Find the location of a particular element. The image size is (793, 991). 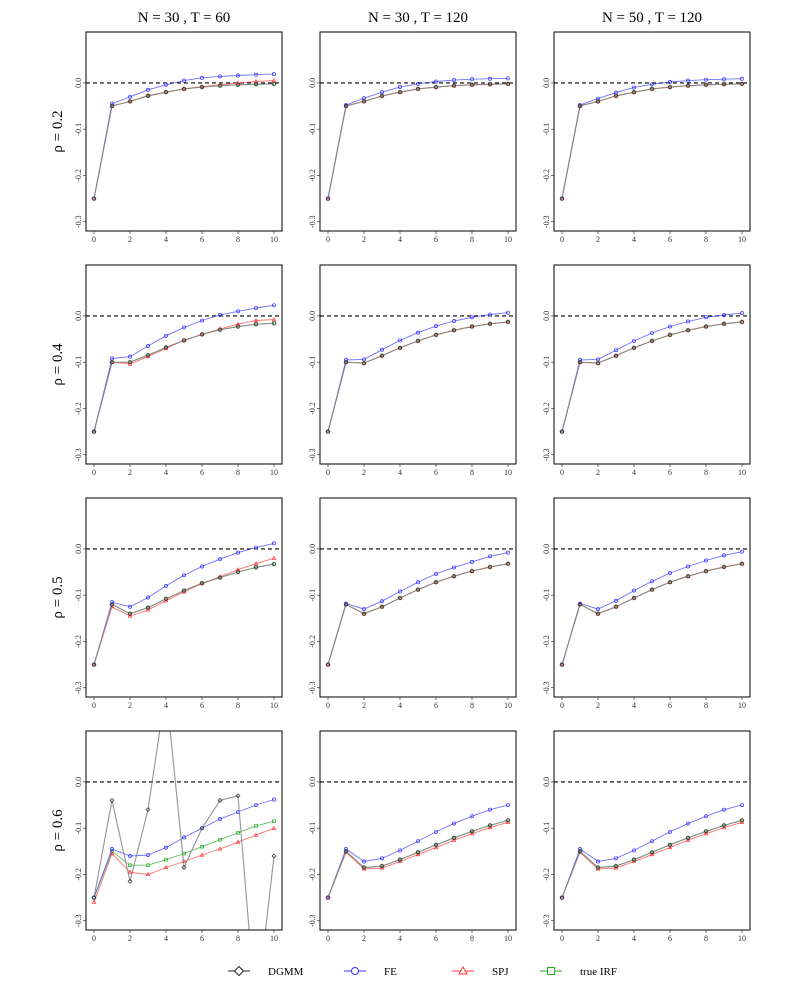

series-group is located at coordinates (418, 609).